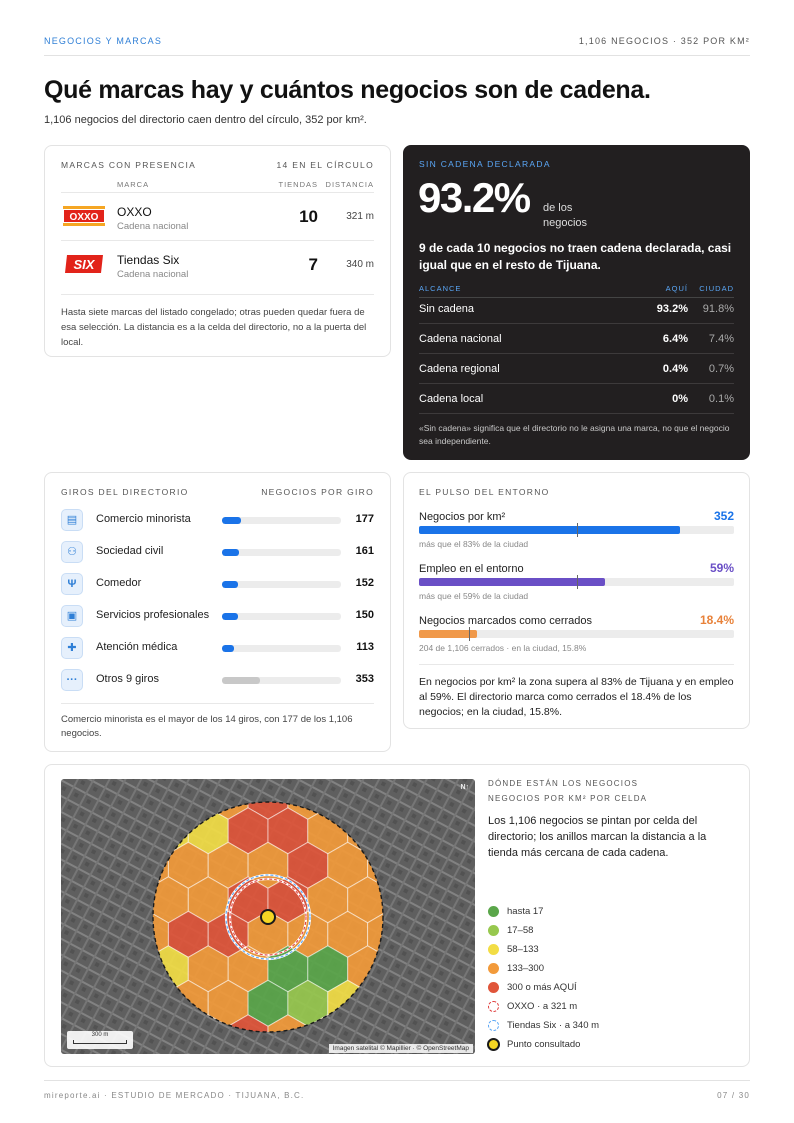  Describe the element at coordinates (484, 492) in the screenshot. I see `pulse-card-title: EL PULSO DEL ENTORNO` at that location.